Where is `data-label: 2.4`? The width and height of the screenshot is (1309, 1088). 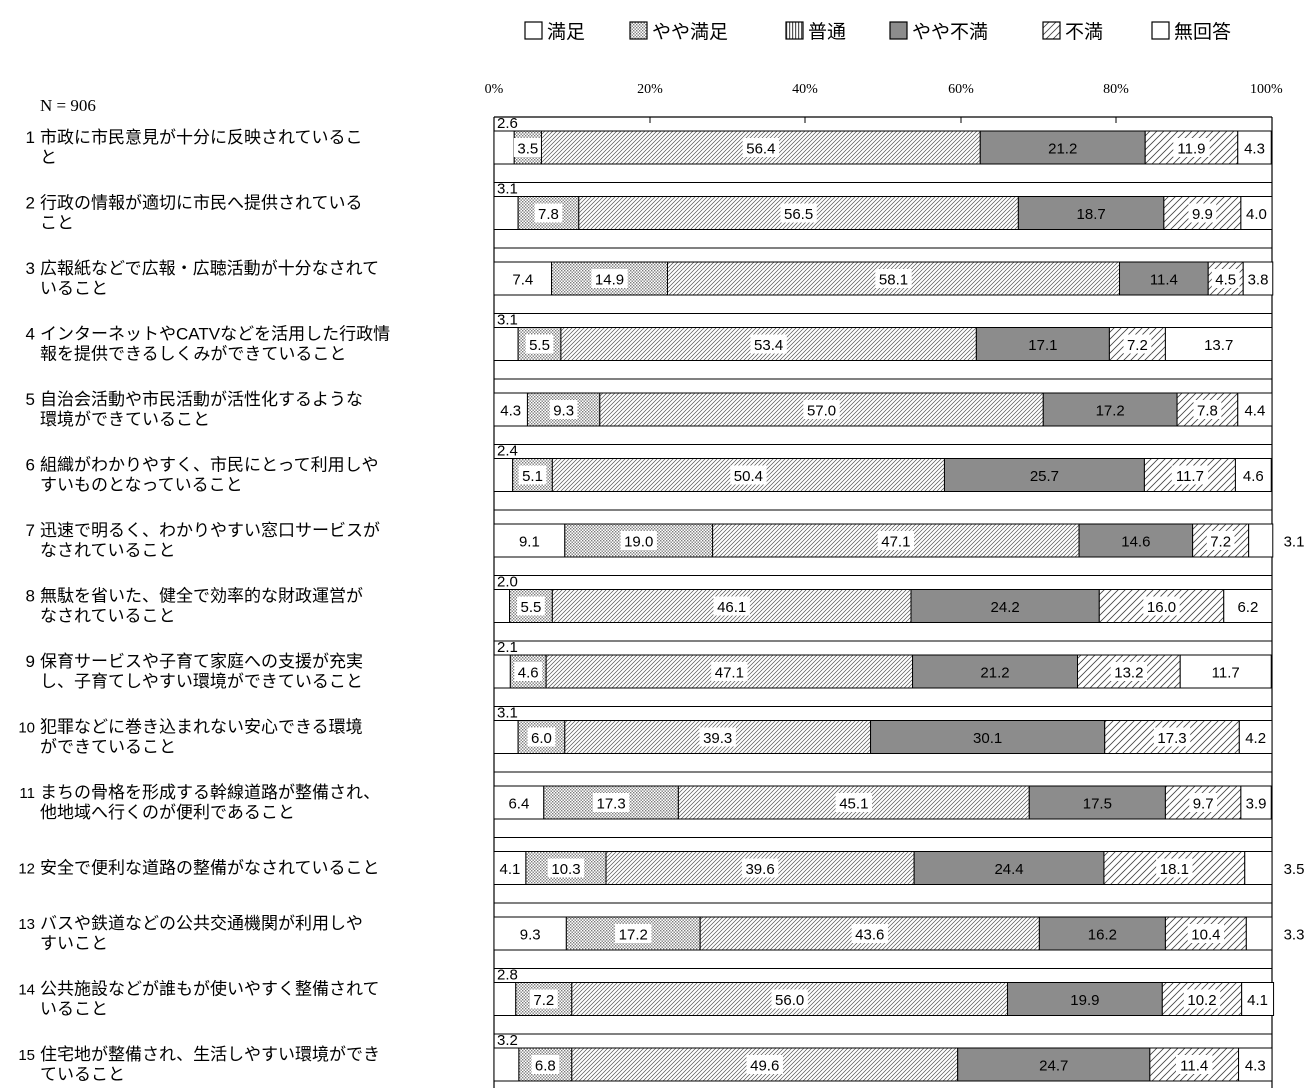 data-label: 2.4 is located at coordinates (507, 451).